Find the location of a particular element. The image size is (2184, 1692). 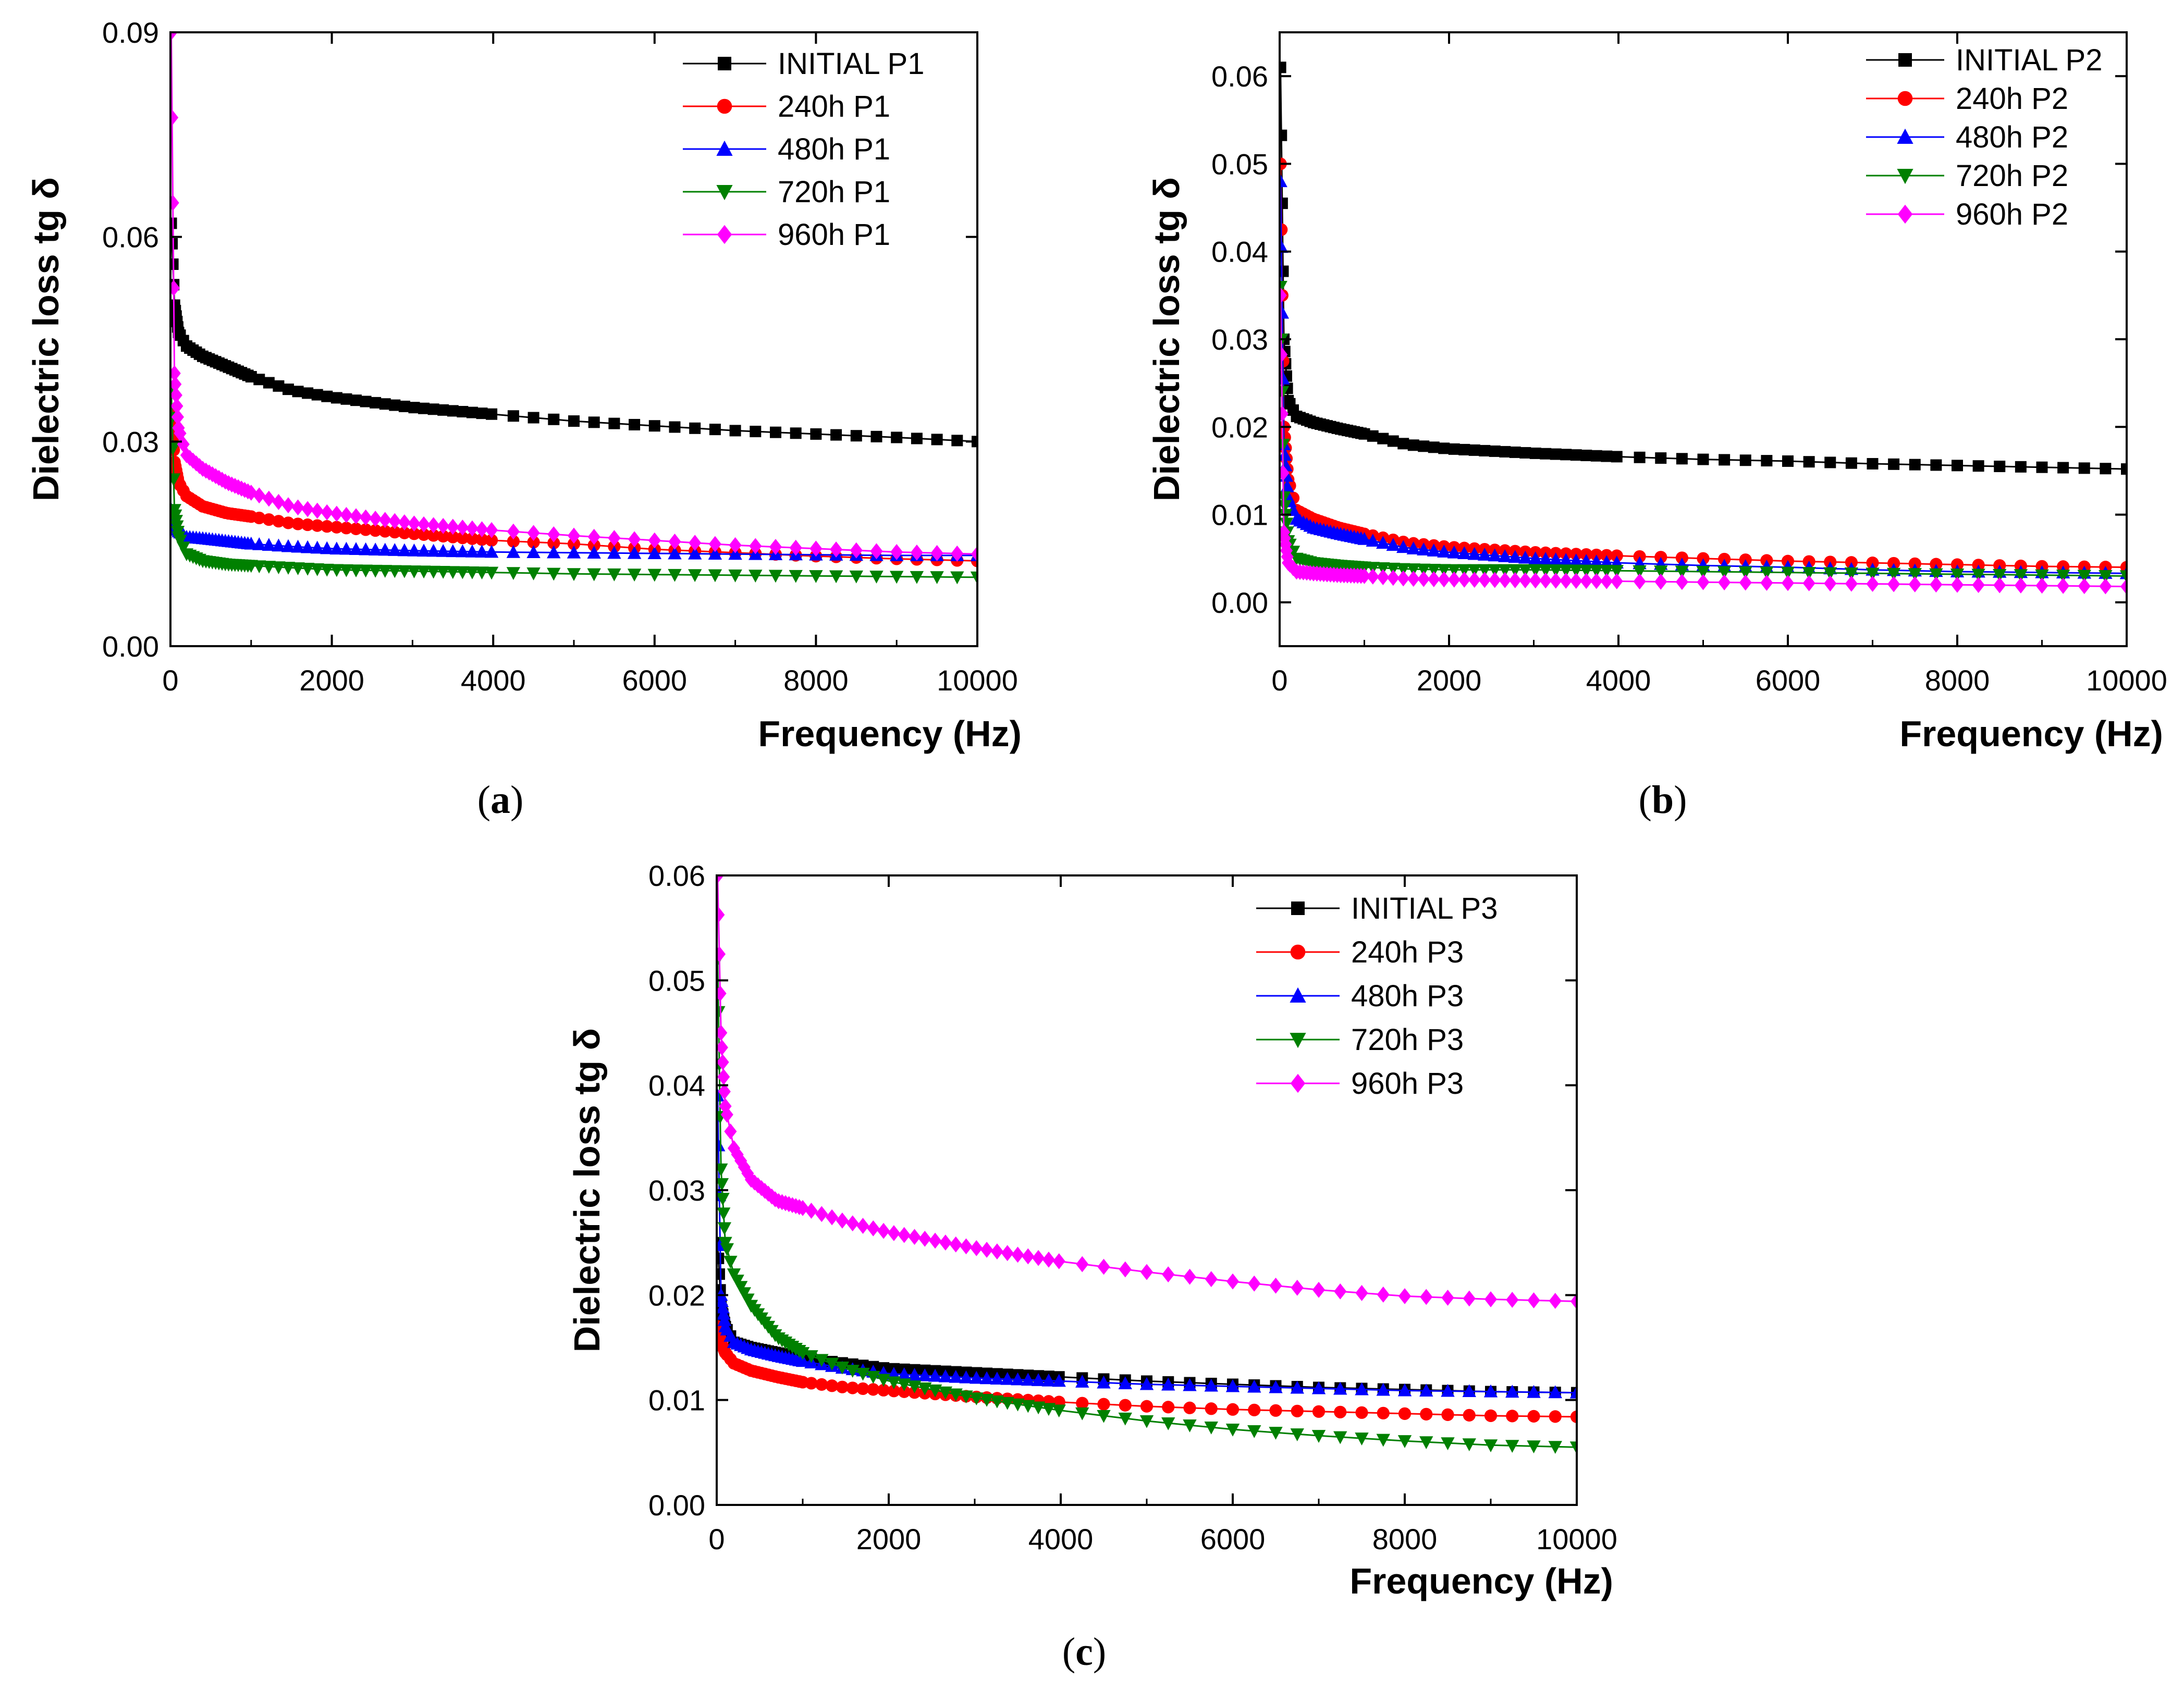

legend-label: 240h P3 is located at coordinates (1407, 952).